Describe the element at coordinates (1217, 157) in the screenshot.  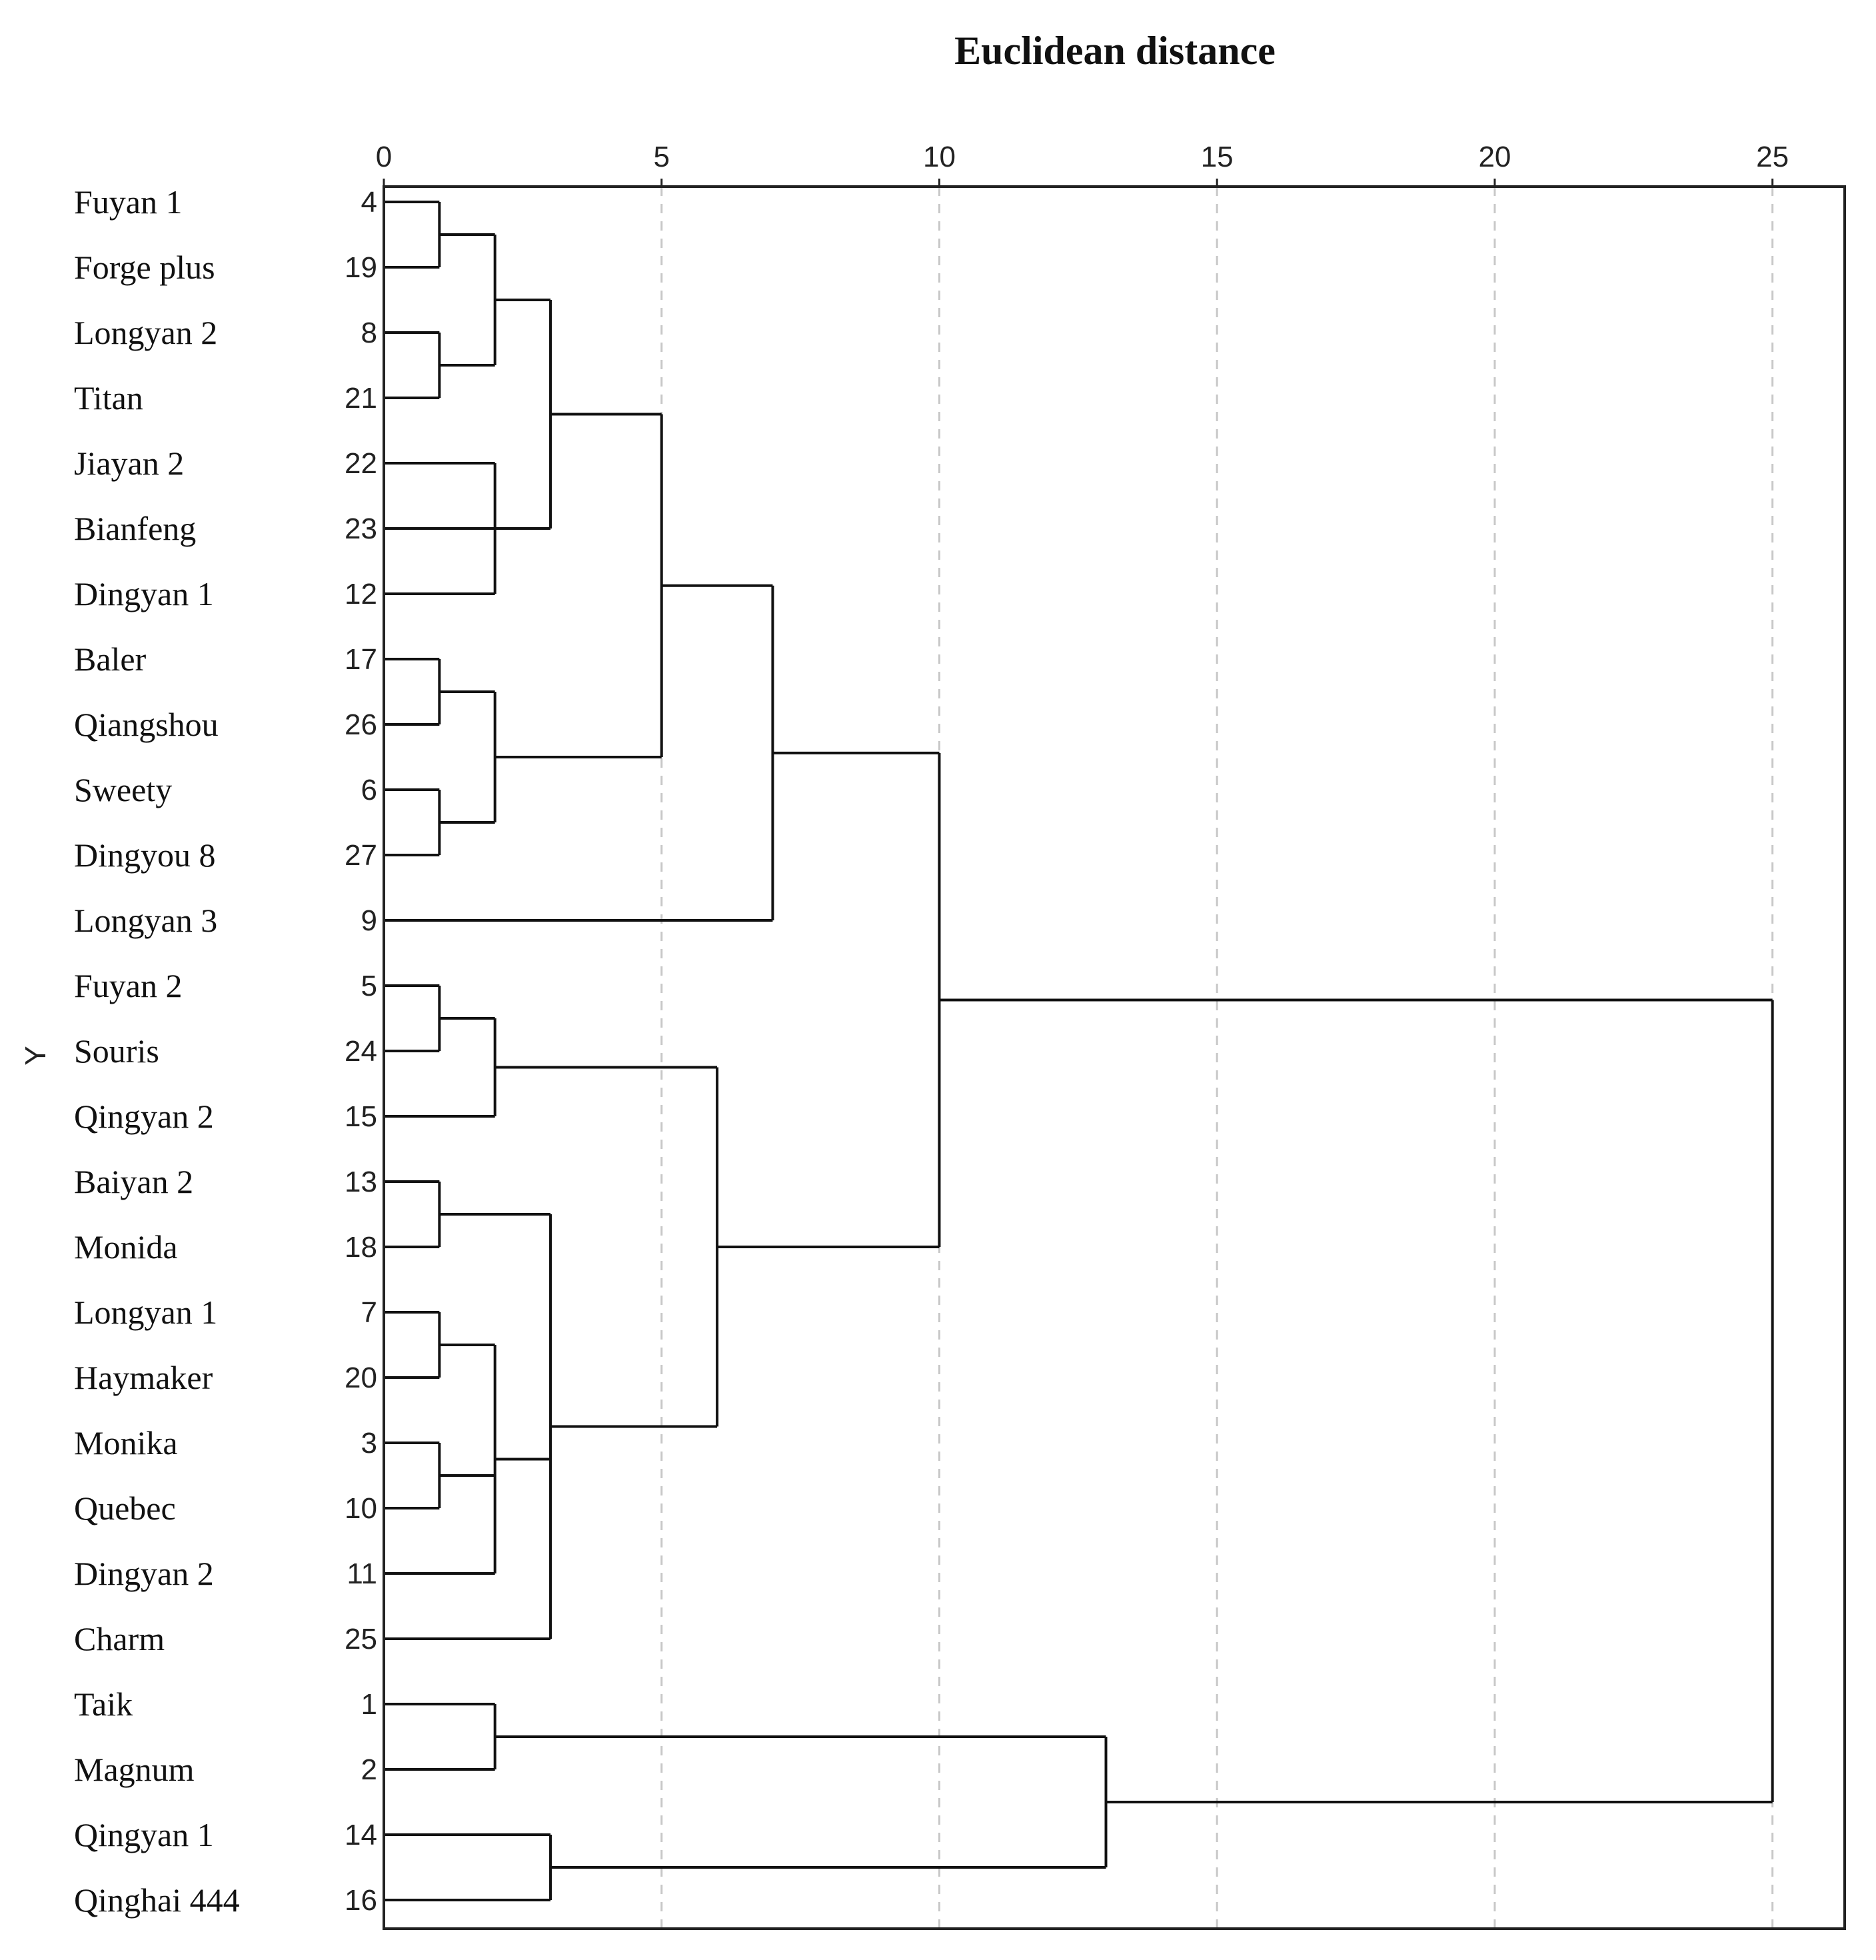
I see `x-tick-label: 15` at that location.